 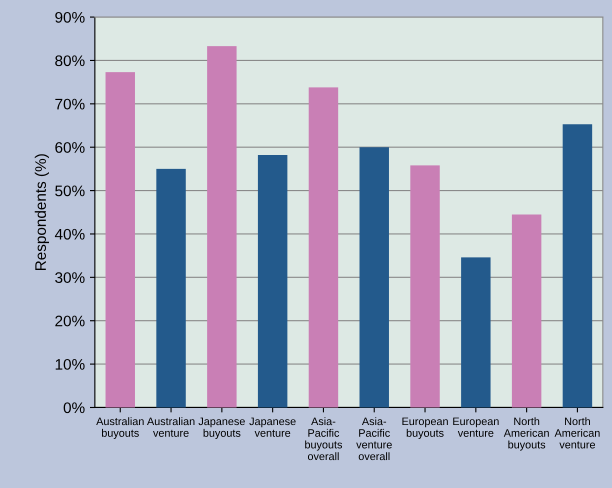 I want to click on x-tick-label: Asia- Pacific buyouts overall, so click(x=323, y=438).